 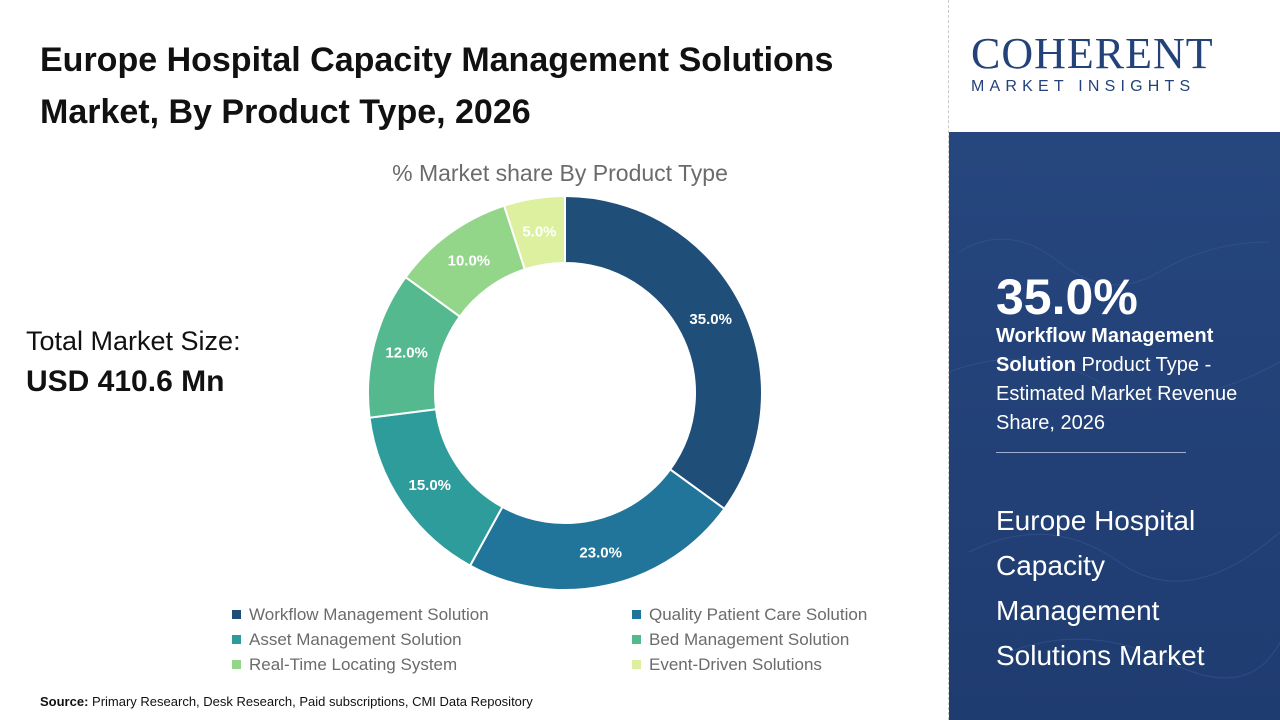 I want to click on legend-item: Event-Driven Solutions, so click(x=772, y=664).